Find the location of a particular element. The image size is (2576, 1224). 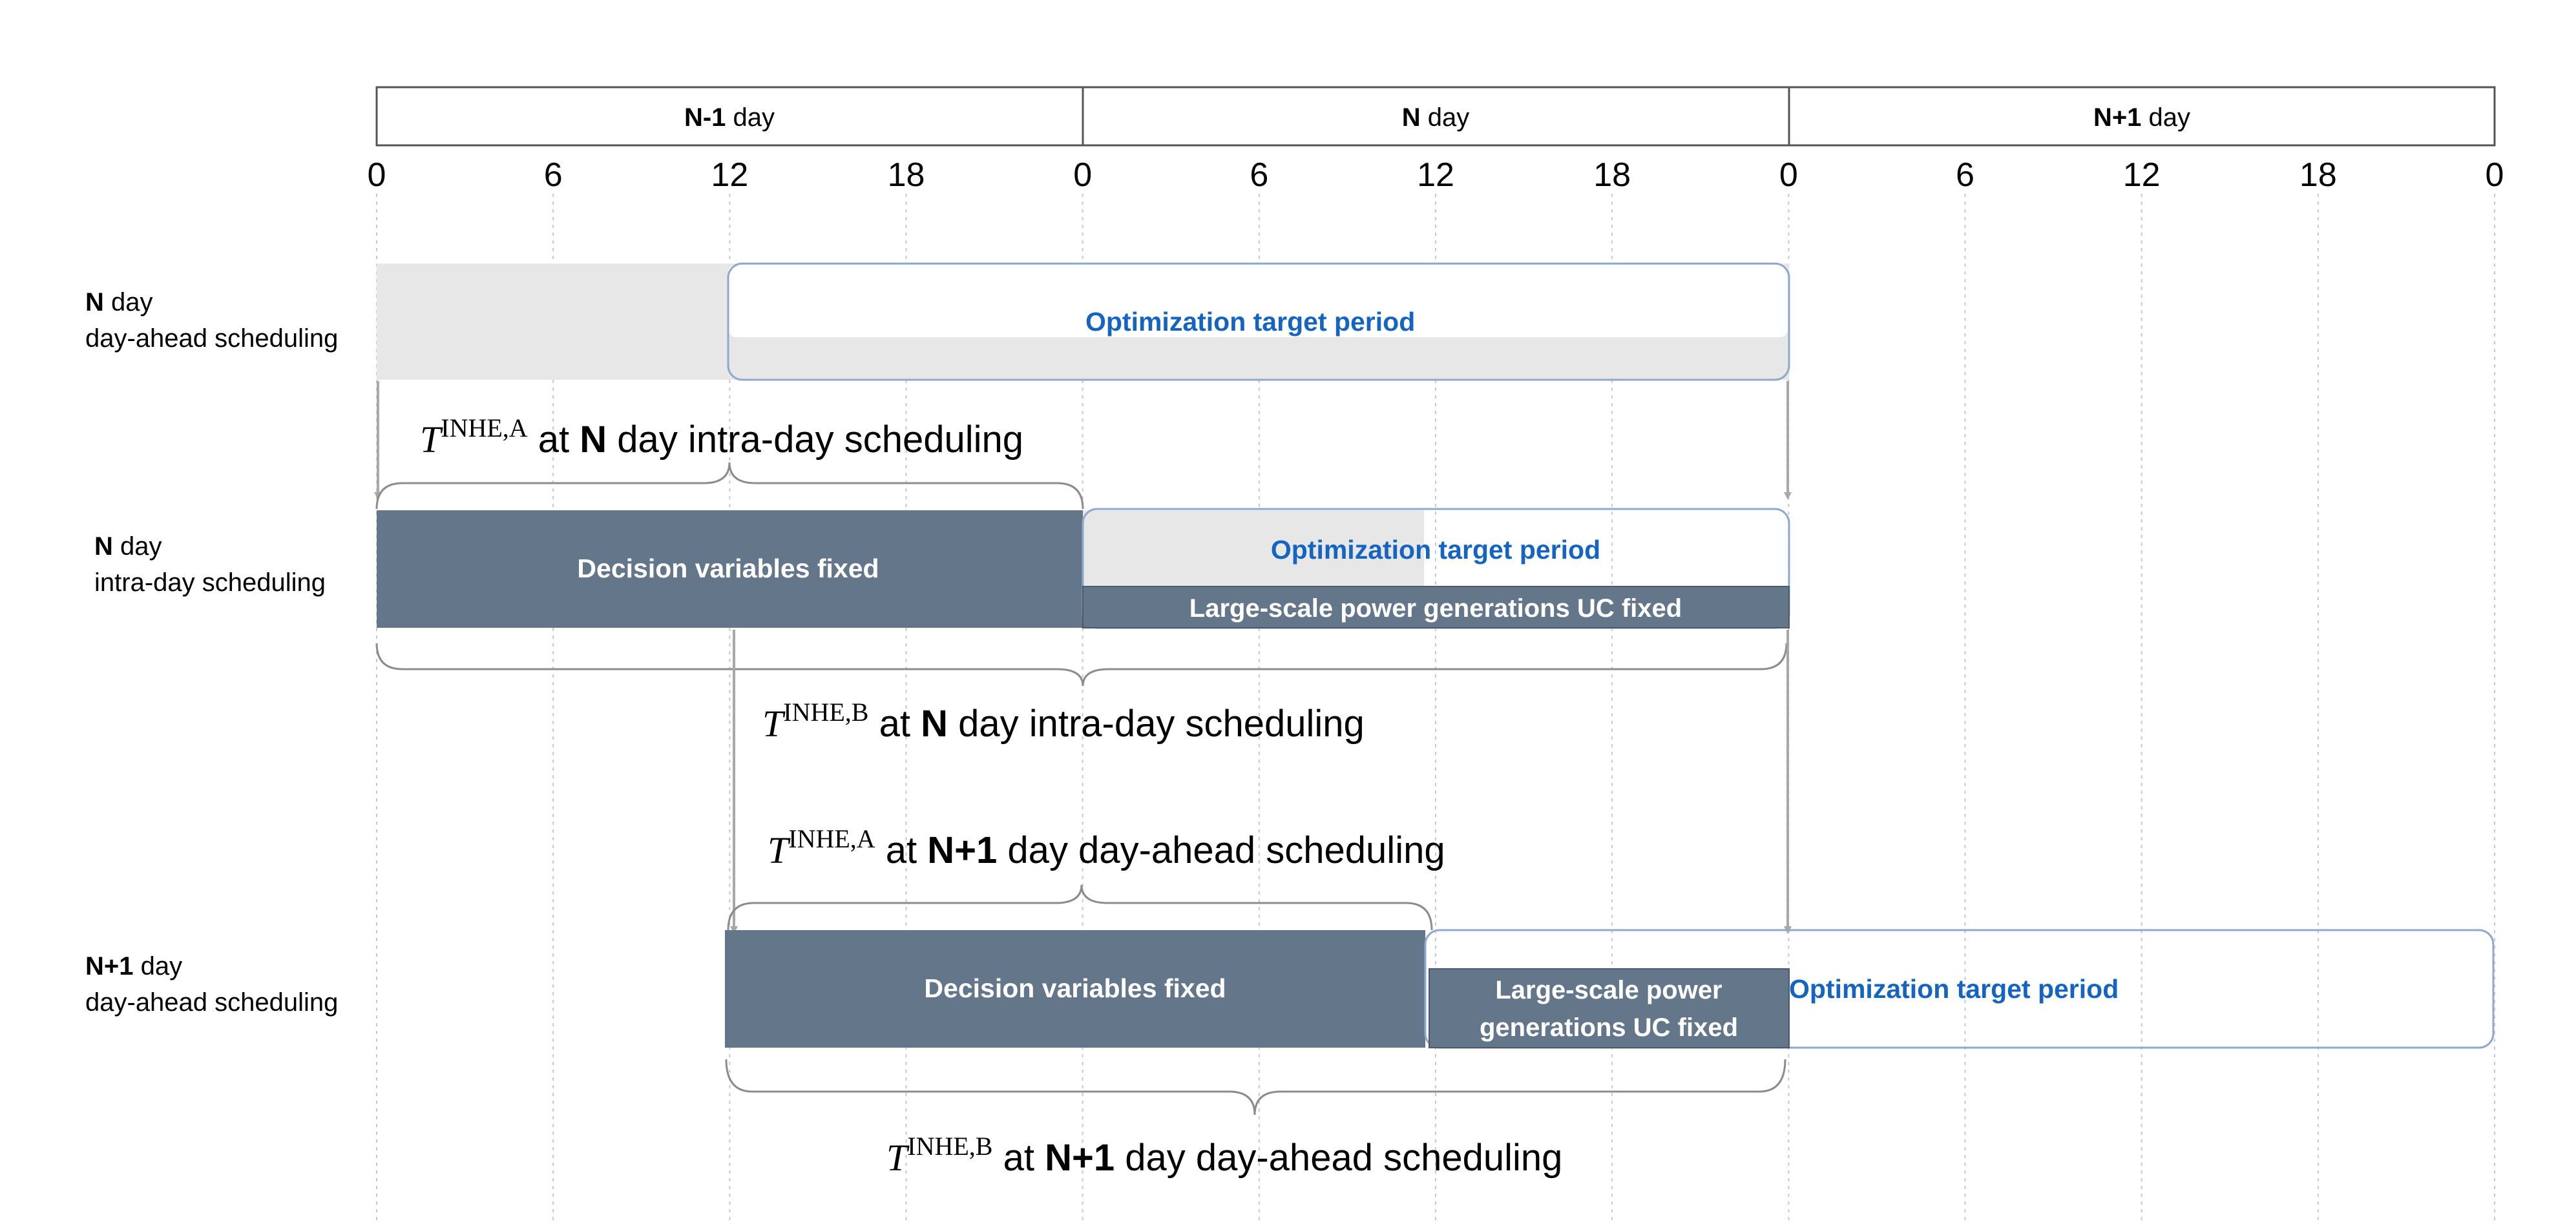

row3-optimization-period-outline is located at coordinates (1959, 989).